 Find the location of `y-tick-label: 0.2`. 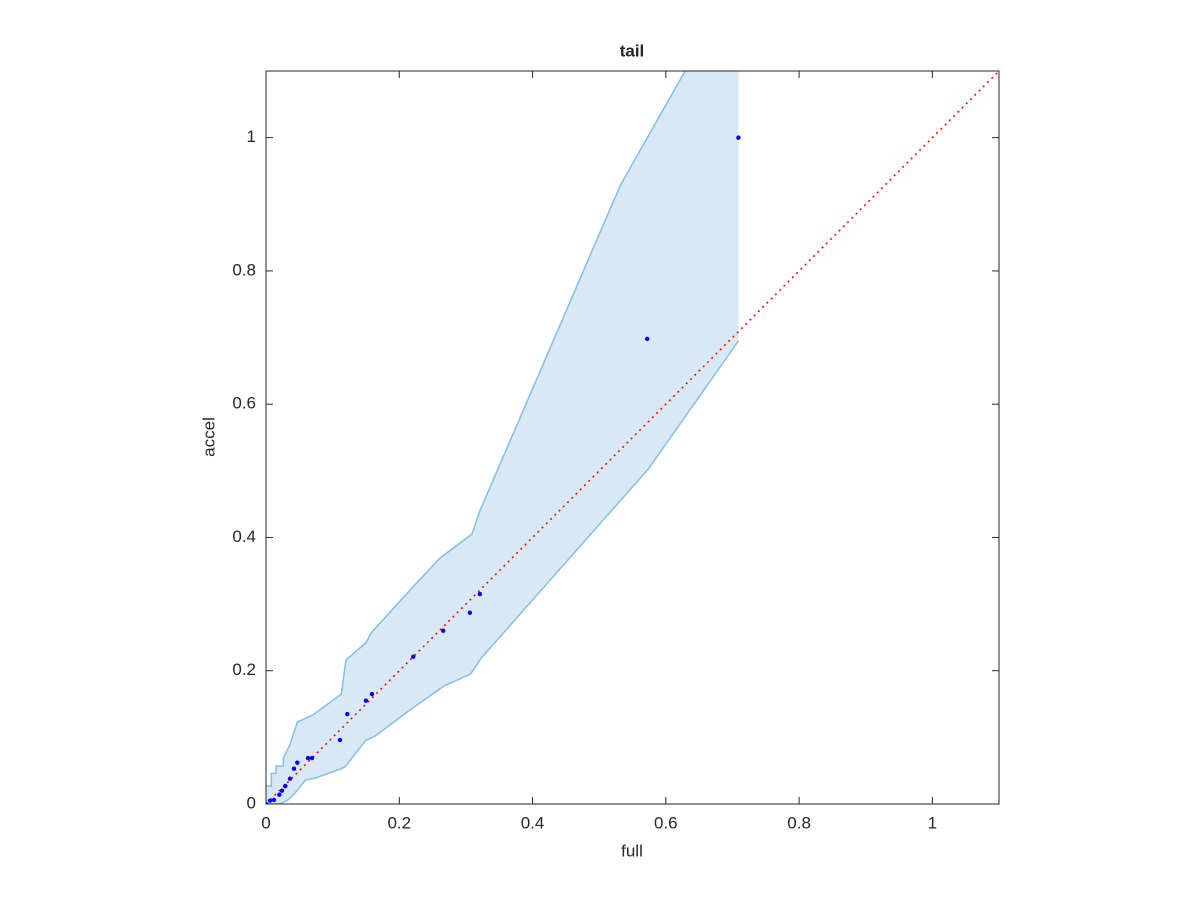

y-tick-label: 0.2 is located at coordinates (244, 669).